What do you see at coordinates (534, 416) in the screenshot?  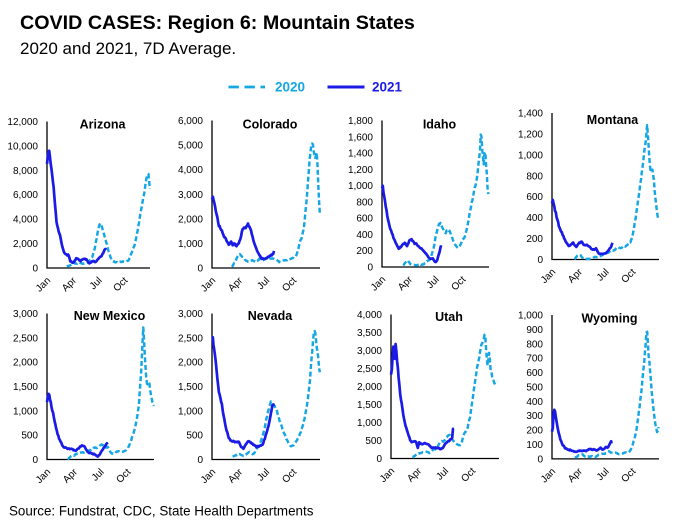 I see `svg-text: 300` at bounding box center [534, 416].